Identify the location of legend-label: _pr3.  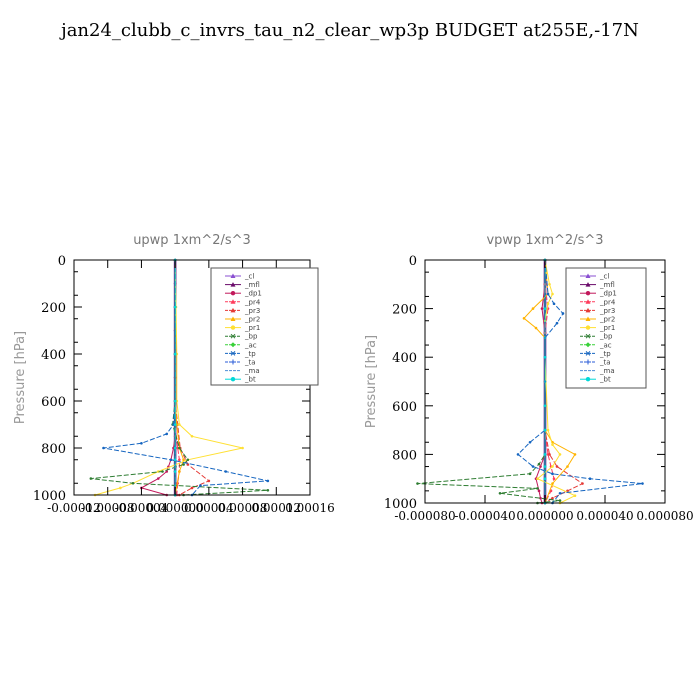
(607, 311).